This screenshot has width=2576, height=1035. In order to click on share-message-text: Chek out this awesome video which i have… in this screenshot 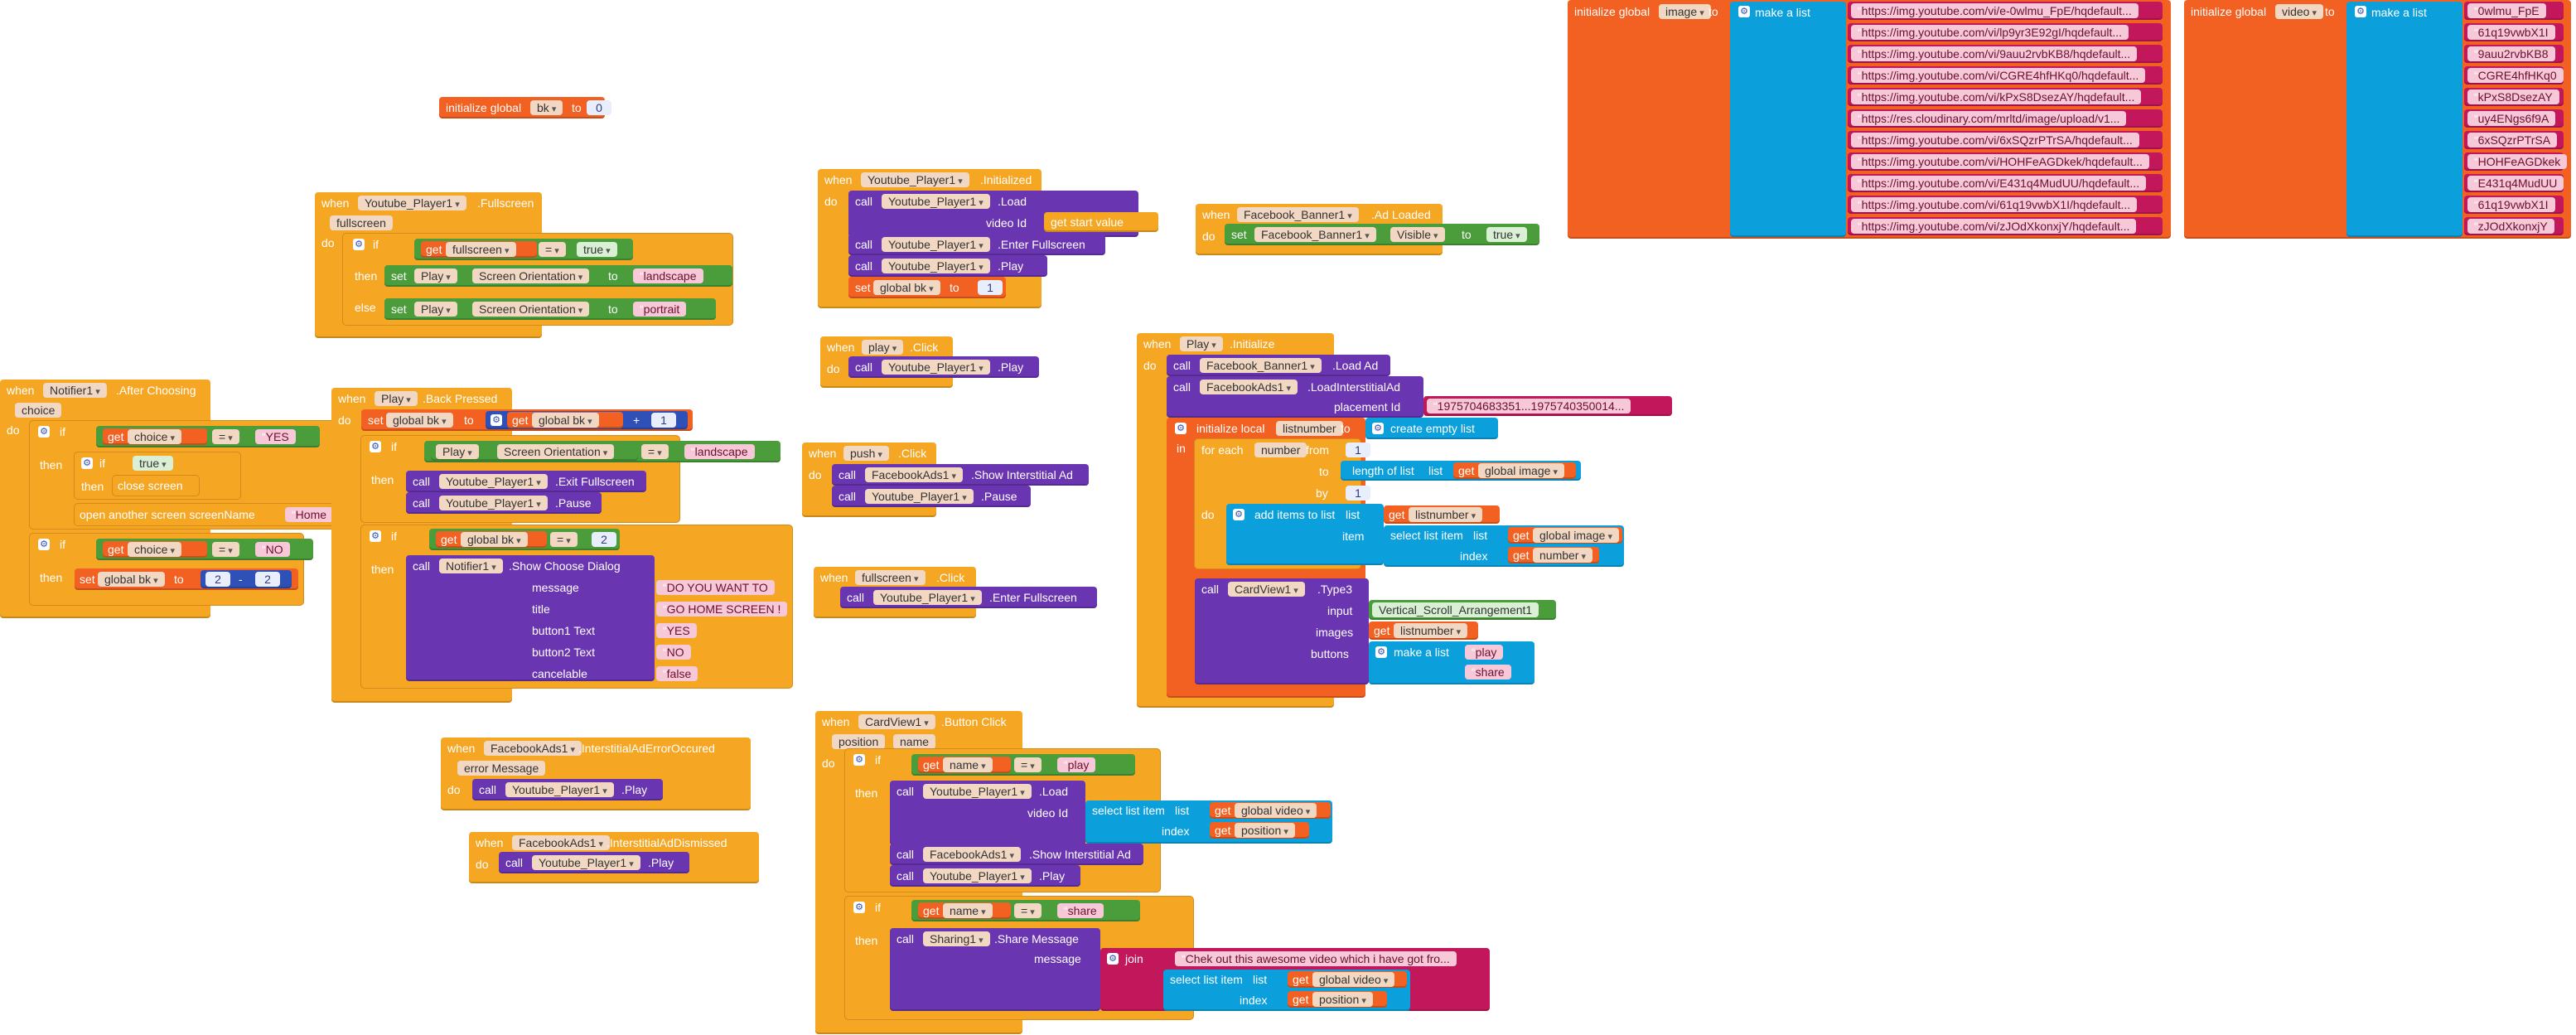, I will do `click(1316, 958)`.